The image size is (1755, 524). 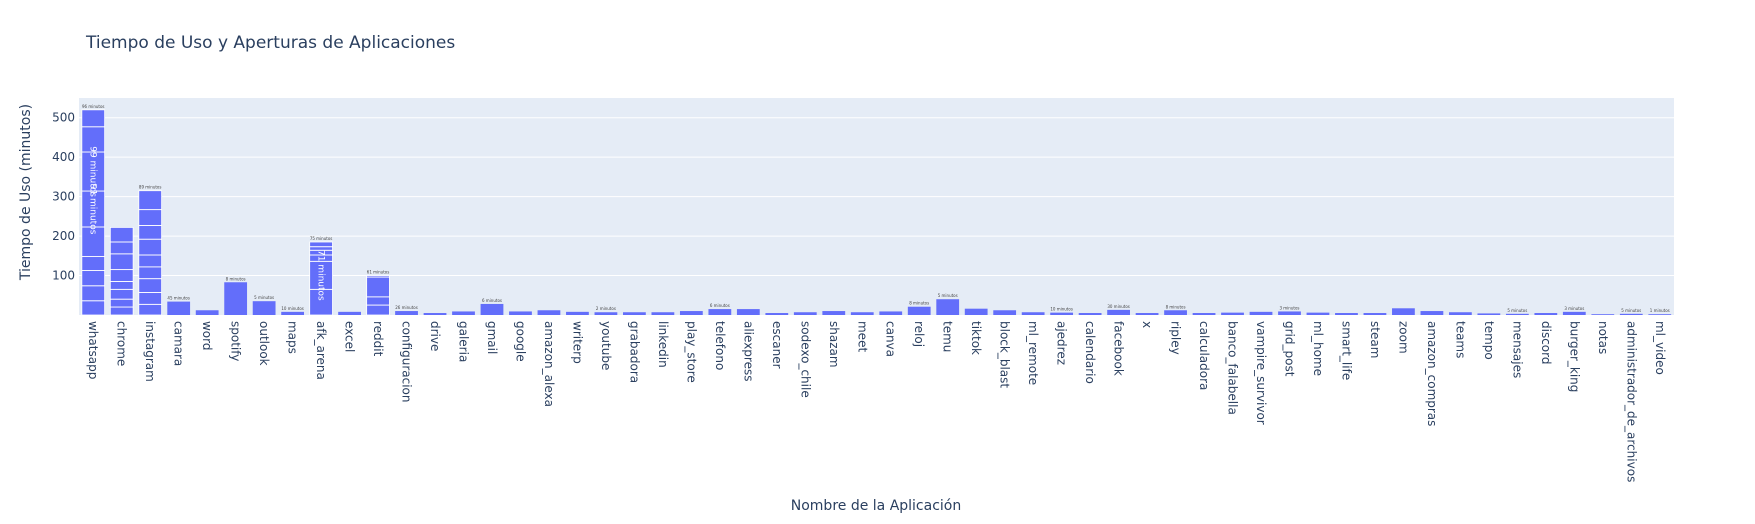 I want to click on x-tick-label: configuracion, so click(x=407, y=362).